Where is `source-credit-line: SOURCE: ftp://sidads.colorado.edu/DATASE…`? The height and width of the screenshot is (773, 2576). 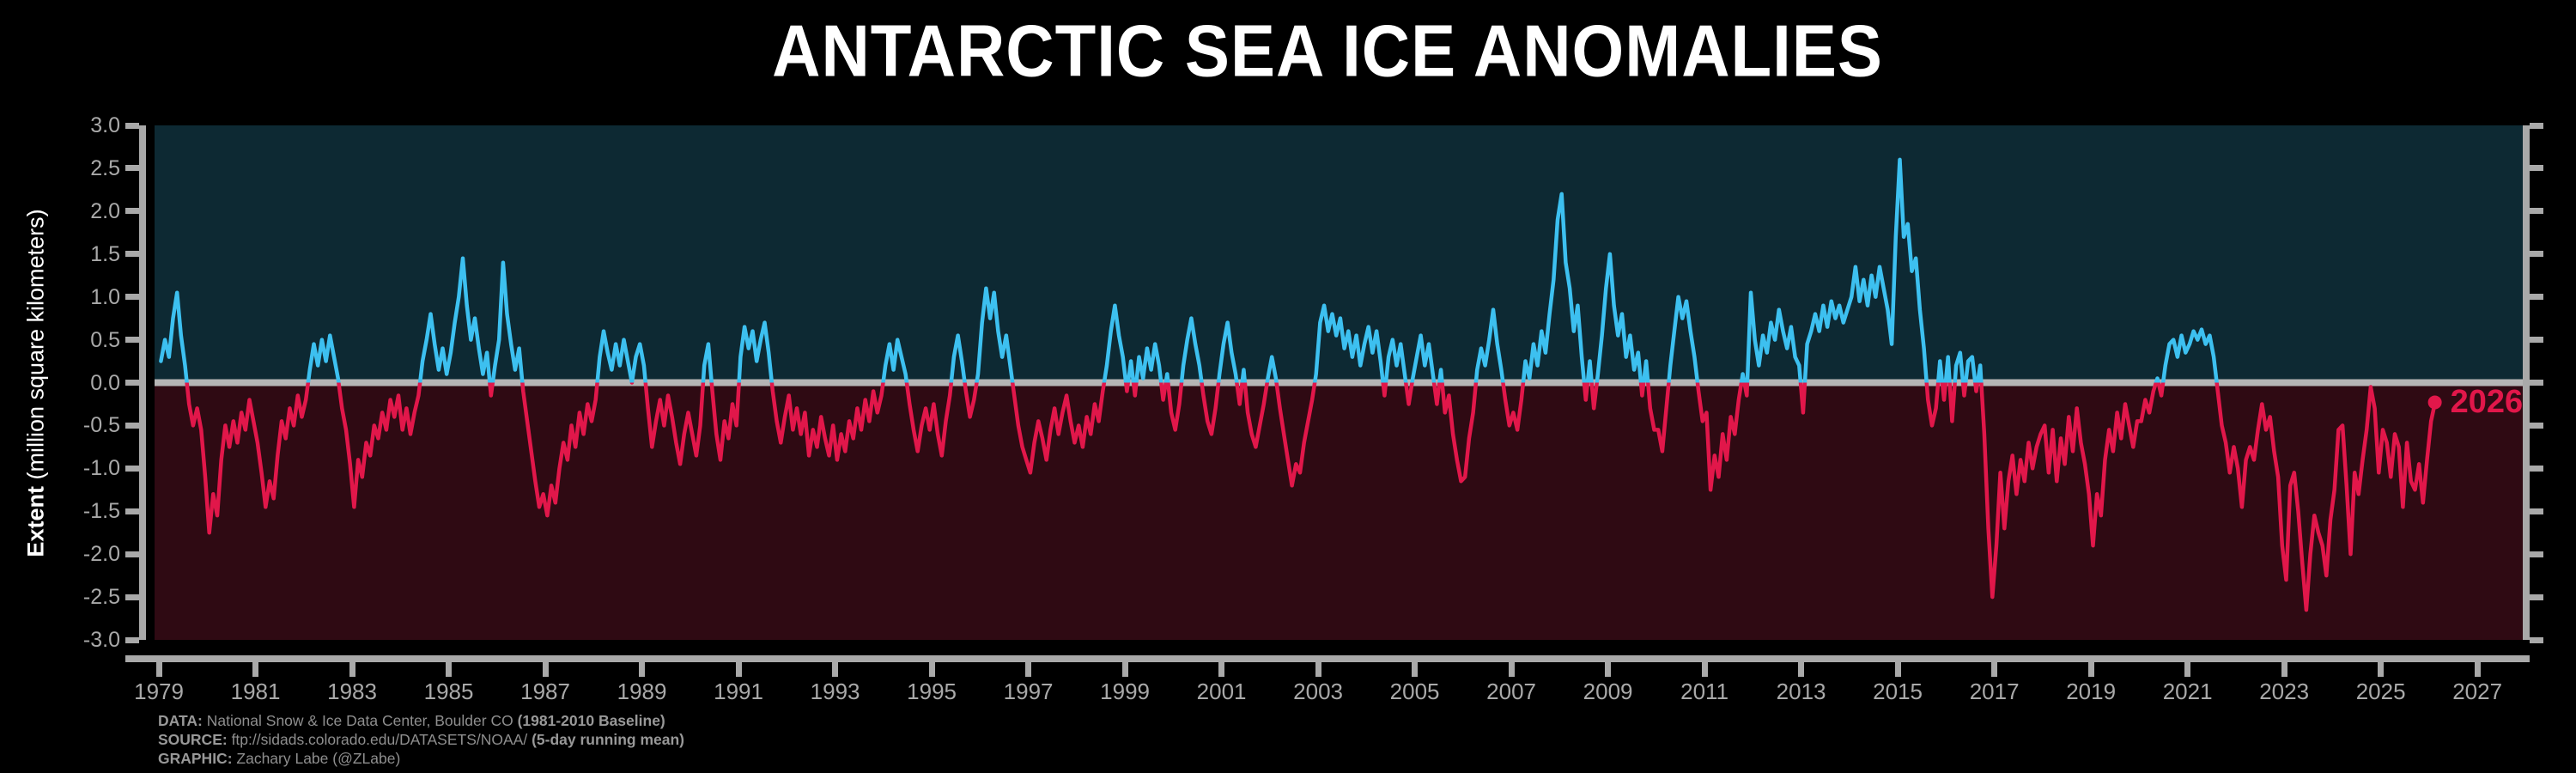
source-credit-line: SOURCE: ftp://sidads.colorado.edu/DATASE… is located at coordinates (421, 739).